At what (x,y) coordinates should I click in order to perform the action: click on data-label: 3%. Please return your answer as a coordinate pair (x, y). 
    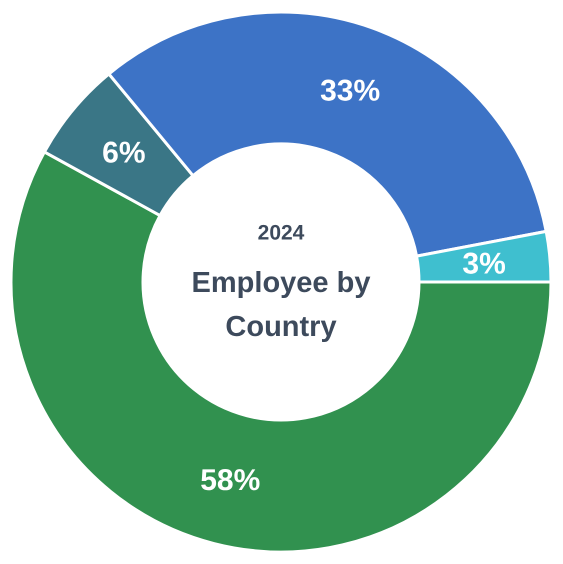
    Looking at the image, I should click on (484, 263).